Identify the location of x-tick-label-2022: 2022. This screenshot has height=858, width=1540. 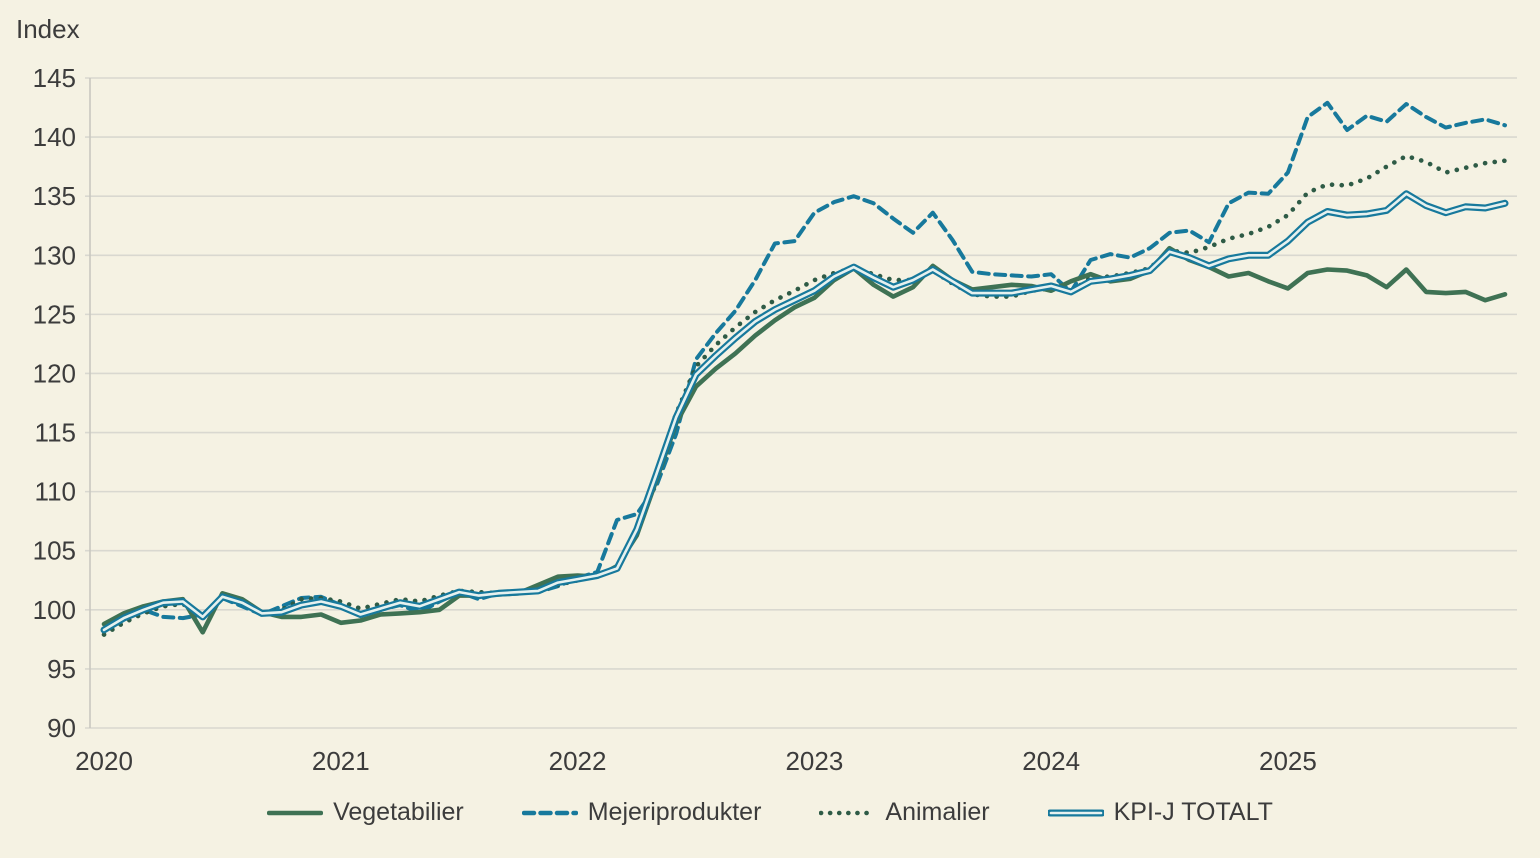
(578, 761).